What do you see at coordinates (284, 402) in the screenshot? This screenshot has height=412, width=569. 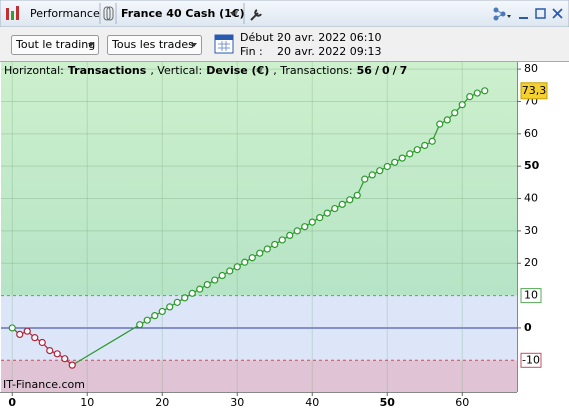 I see `x-axis-panel` at bounding box center [284, 402].